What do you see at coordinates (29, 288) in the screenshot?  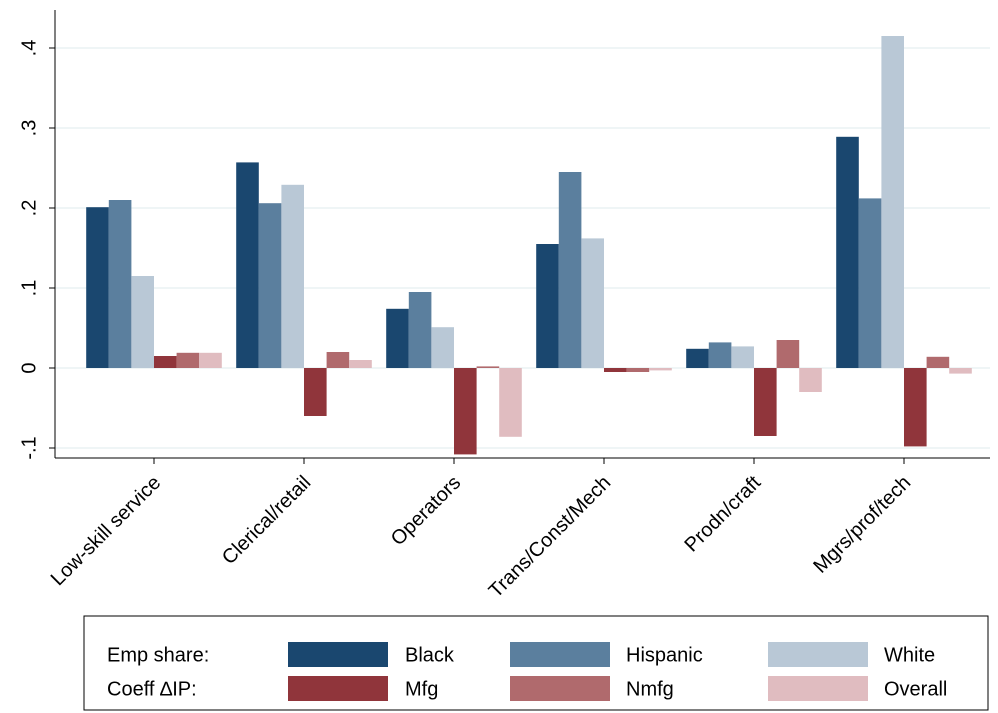 I see `y-tick-label: .1` at bounding box center [29, 288].